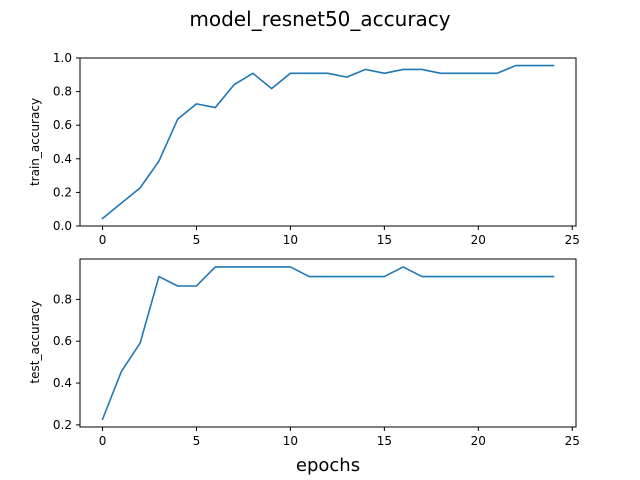 The height and width of the screenshot is (480, 640). Describe the element at coordinates (62, 192) in the screenshot. I see `train-ytick-label: 0.2` at that location.